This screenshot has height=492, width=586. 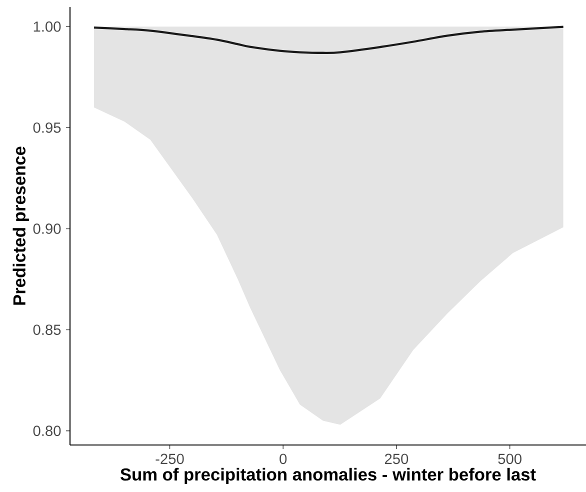 What do you see at coordinates (47, 329) in the screenshot?
I see `y-tick-label: 0.85` at bounding box center [47, 329].